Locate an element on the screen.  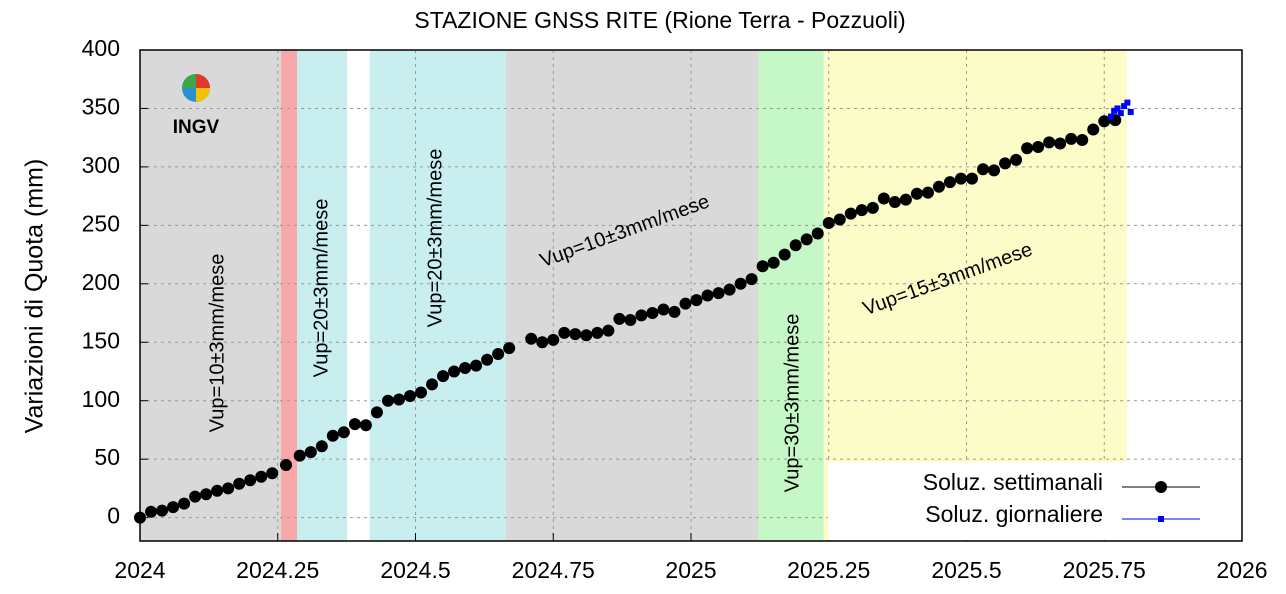
y-tick-label: 300 is located at coordinates (101, 165).